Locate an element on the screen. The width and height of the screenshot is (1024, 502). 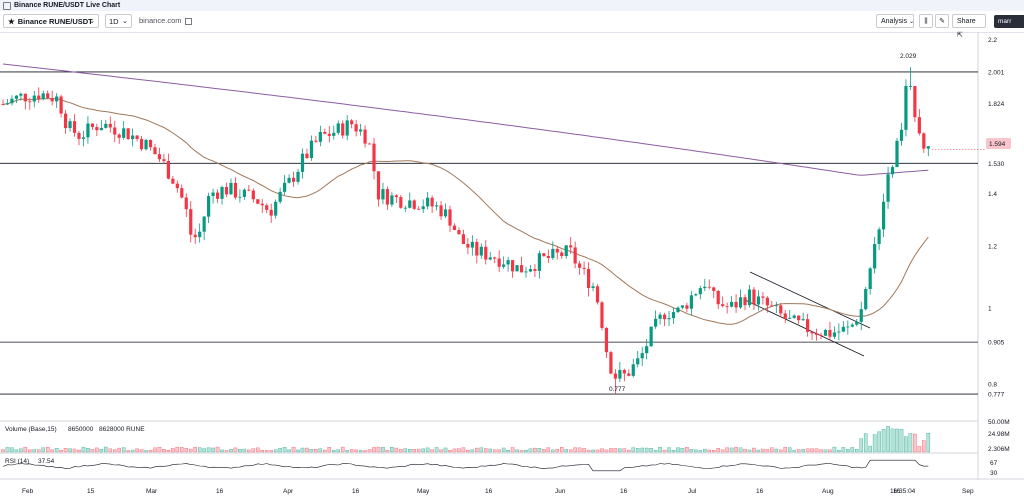
time-axis-label: Mar is located at coordinates (152, 491).